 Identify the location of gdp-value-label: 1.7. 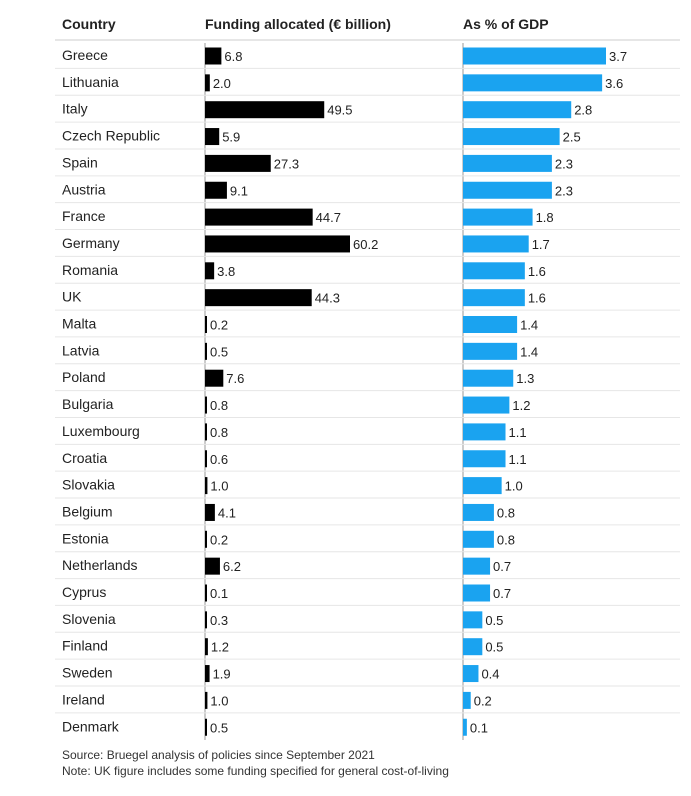
(541, 244).